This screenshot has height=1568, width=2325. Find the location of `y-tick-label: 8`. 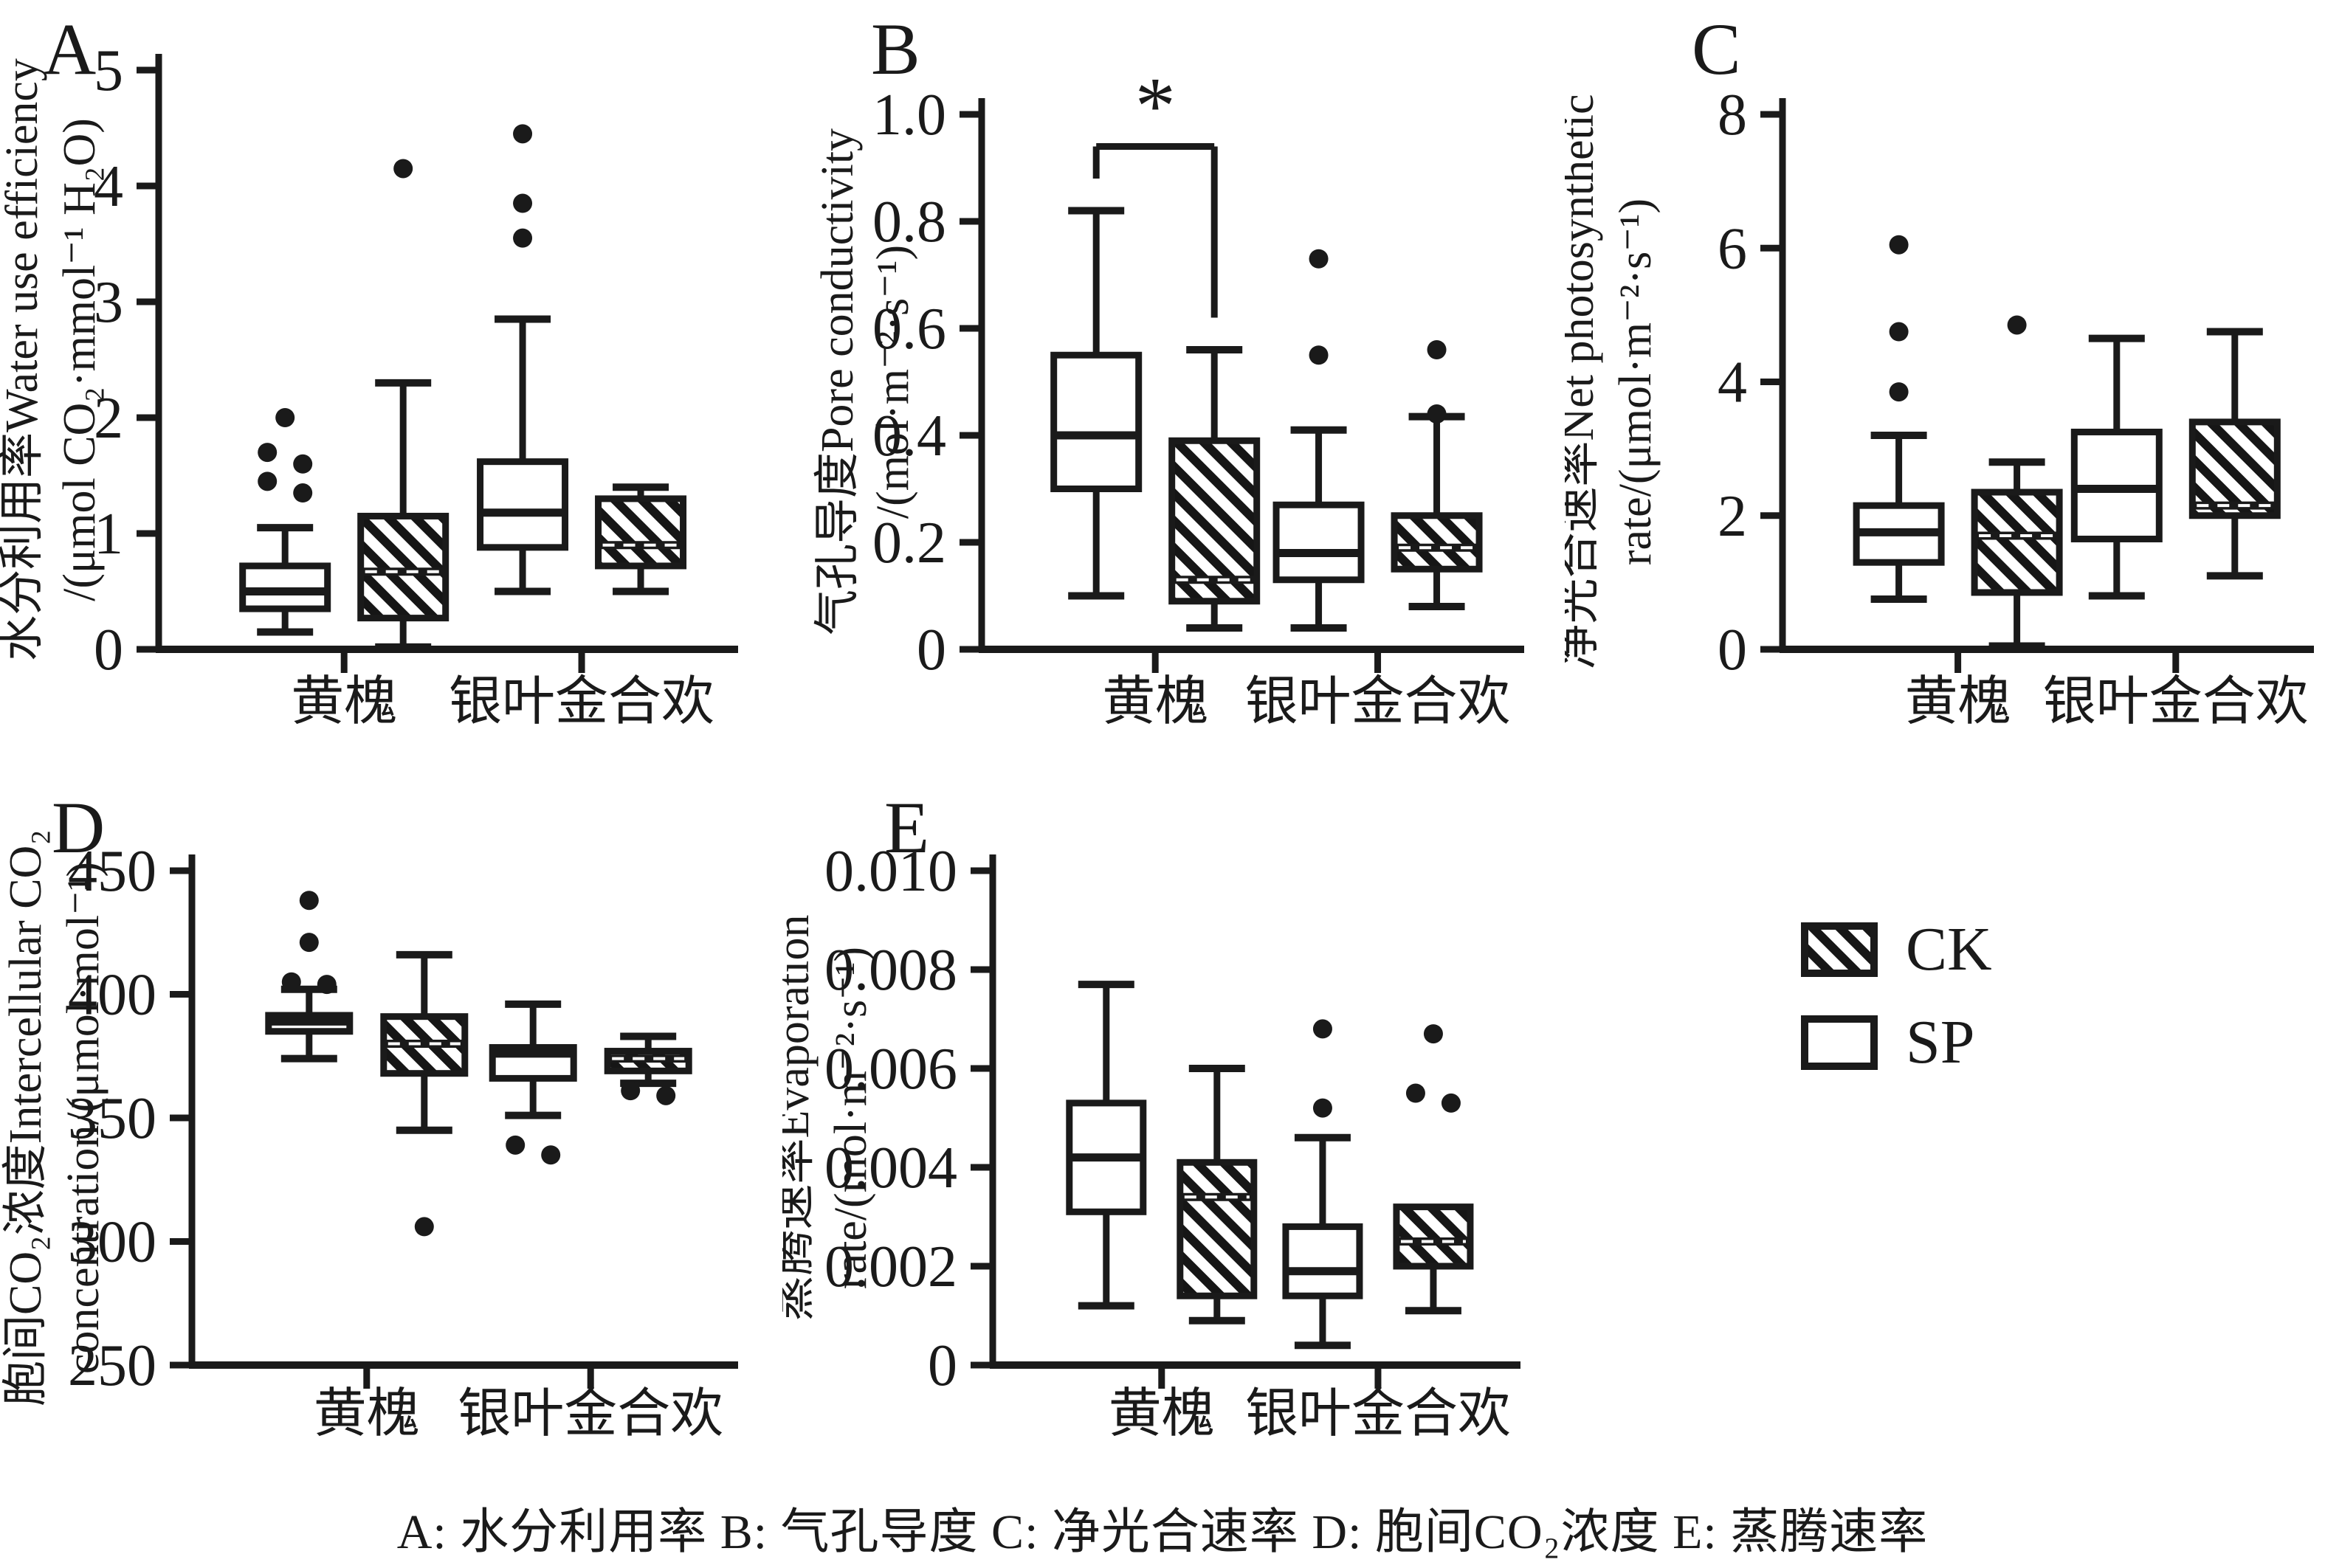

y-tick-label: 8 is located at coordinates (1732, 115).